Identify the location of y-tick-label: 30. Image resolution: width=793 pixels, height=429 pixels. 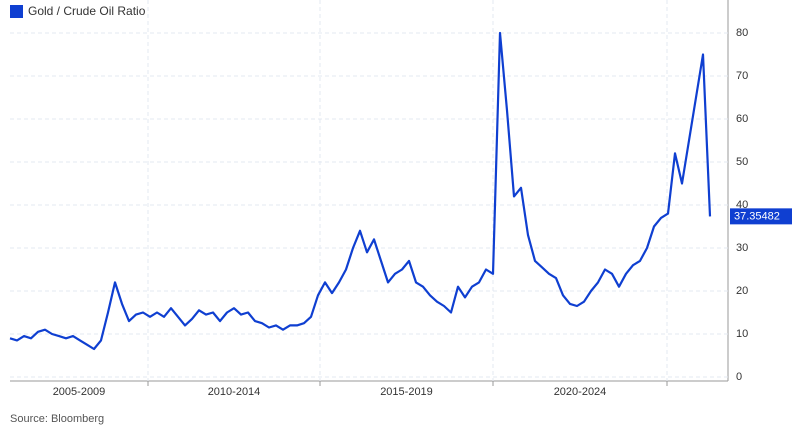
(742, 248).